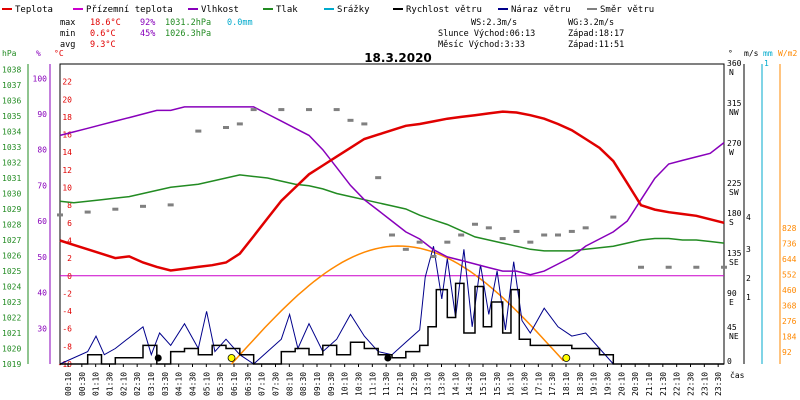  I want to click on hum-tick-3: 70, so click(42, 185).